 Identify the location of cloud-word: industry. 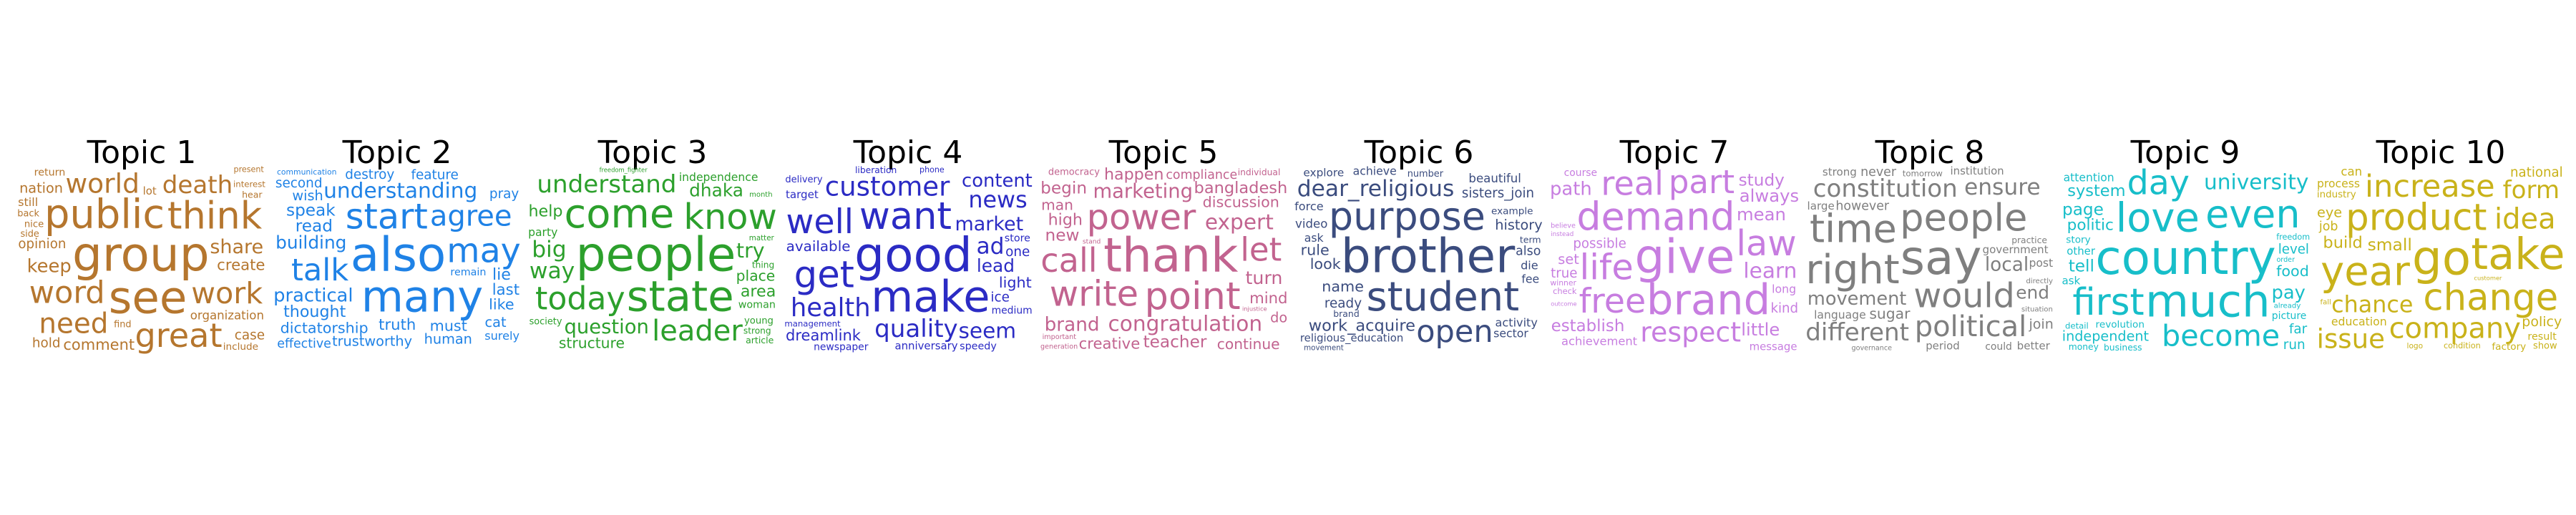
(2336, 195).